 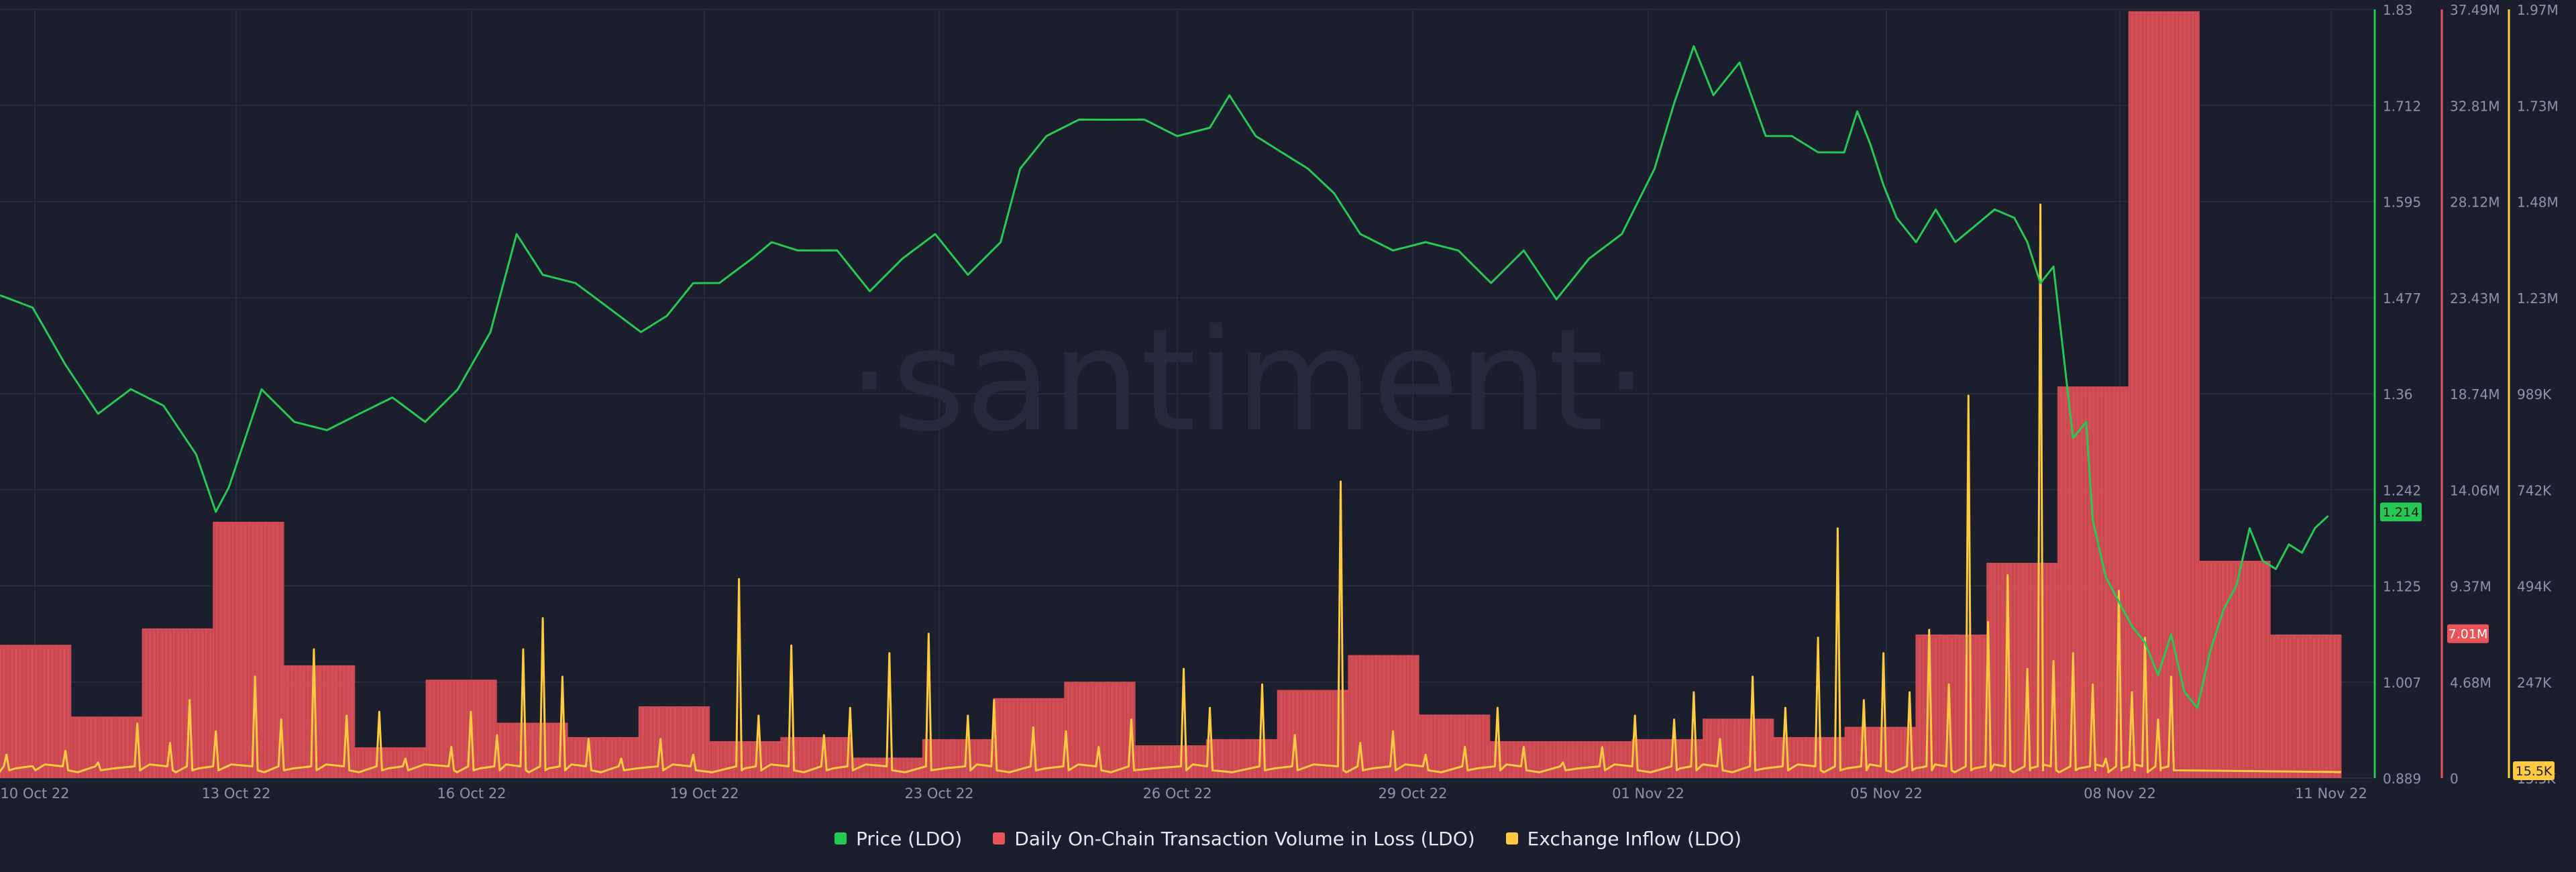 What do you see at coordinates (1511, 838) in the screenshot?
I see `legend-swatch-inflow` at bounding box center [1511, 838].